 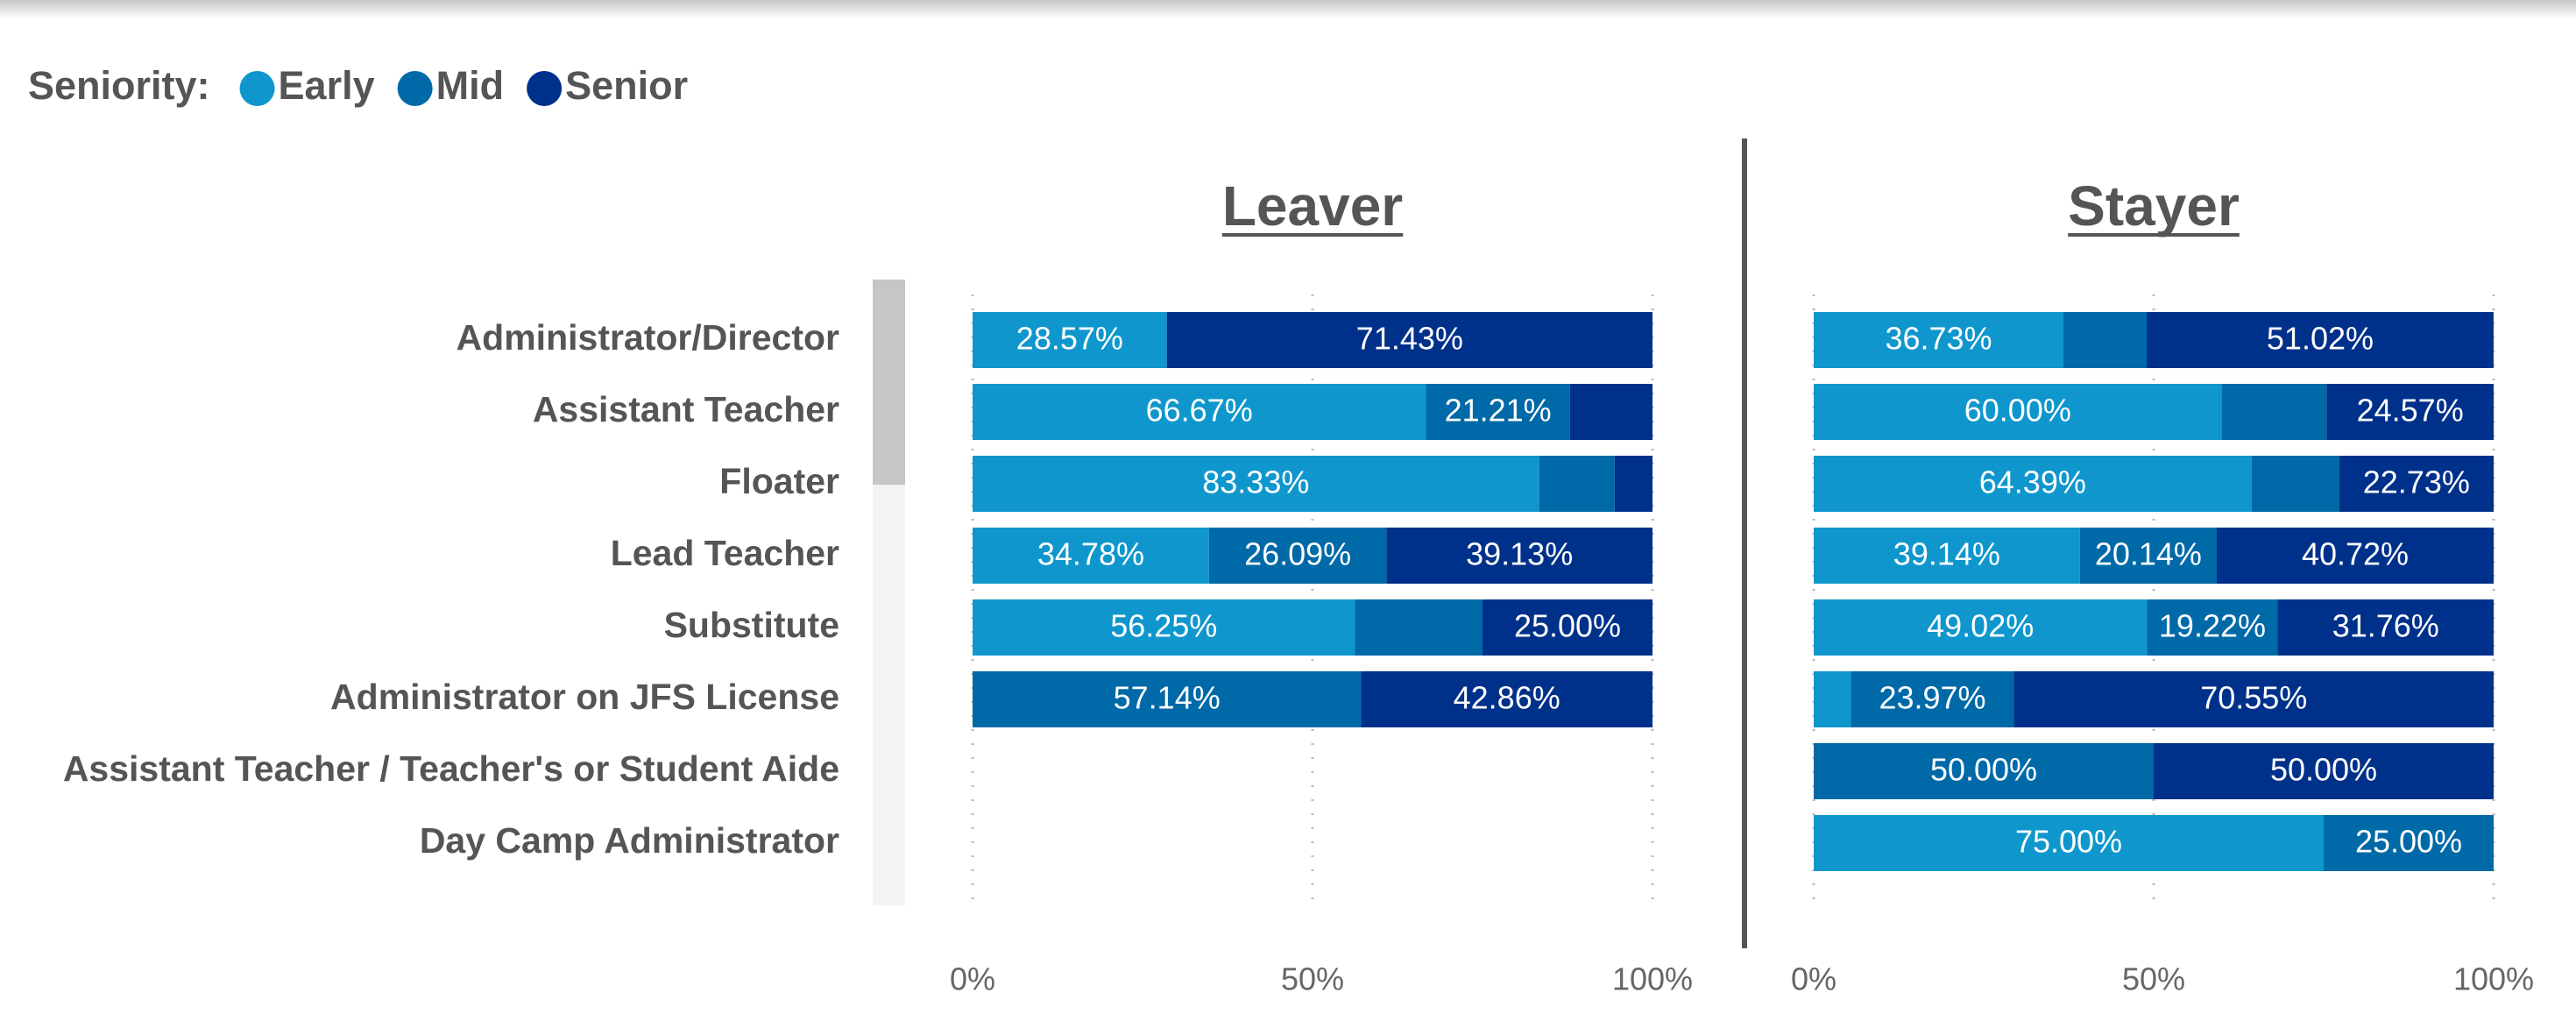 What do you see at coordinates (1312, 206) in the screenshot?
I see `panel-title: Leaver` at bounding box center [1312, 206].